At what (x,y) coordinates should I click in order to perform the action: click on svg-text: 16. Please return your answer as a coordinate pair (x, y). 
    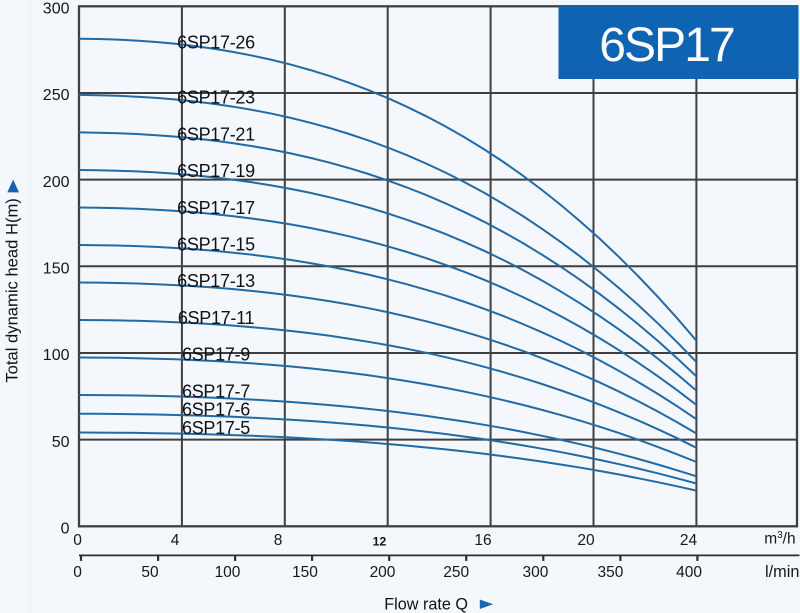
    Looking at the image, I should click on (482, 540).